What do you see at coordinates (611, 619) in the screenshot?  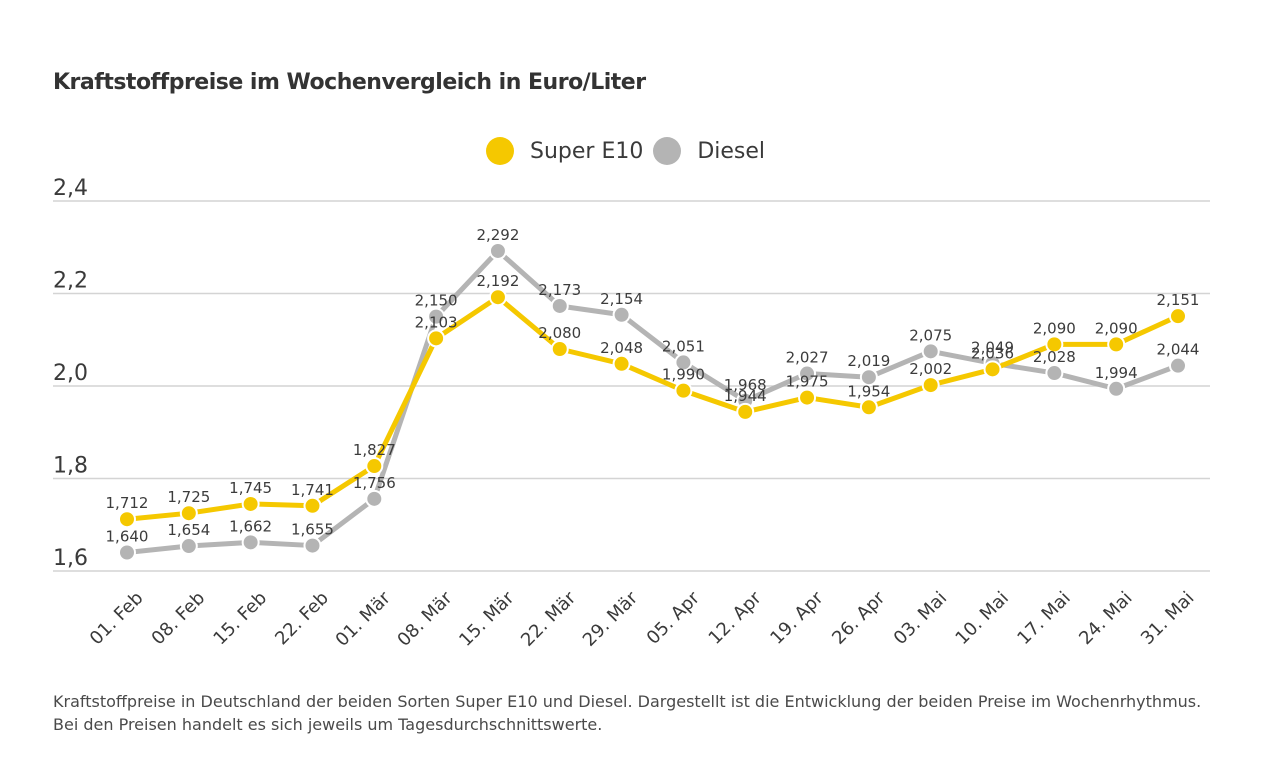 I see `x-tick-label: 29. Mär` at bounding box center [611, 619].